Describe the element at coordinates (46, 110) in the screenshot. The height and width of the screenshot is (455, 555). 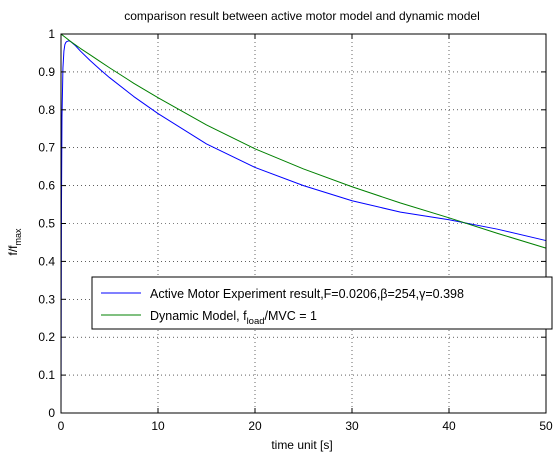
I see `y-tick-label: 0.8` at that location.